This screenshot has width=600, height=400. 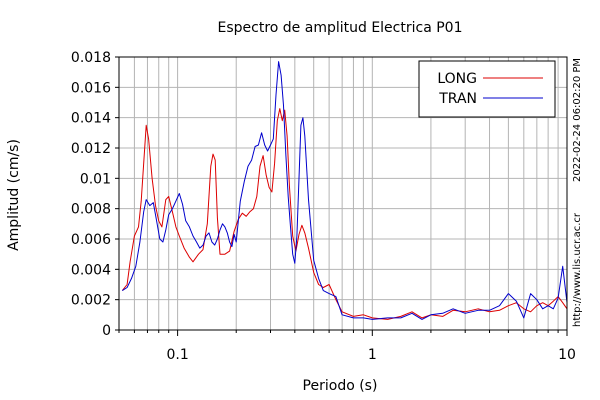 I want to click on x-axis-label: Periodo (s), so click(x=340, y=386).